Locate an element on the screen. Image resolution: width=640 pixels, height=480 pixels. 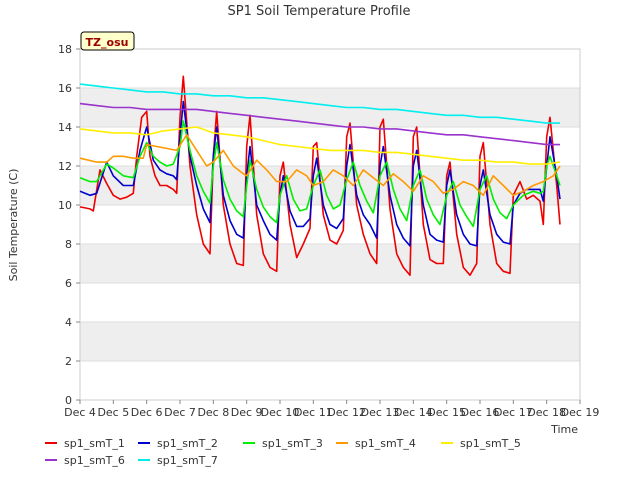
x-tick-label: Dec 16 is located at coordinates (480, 412).